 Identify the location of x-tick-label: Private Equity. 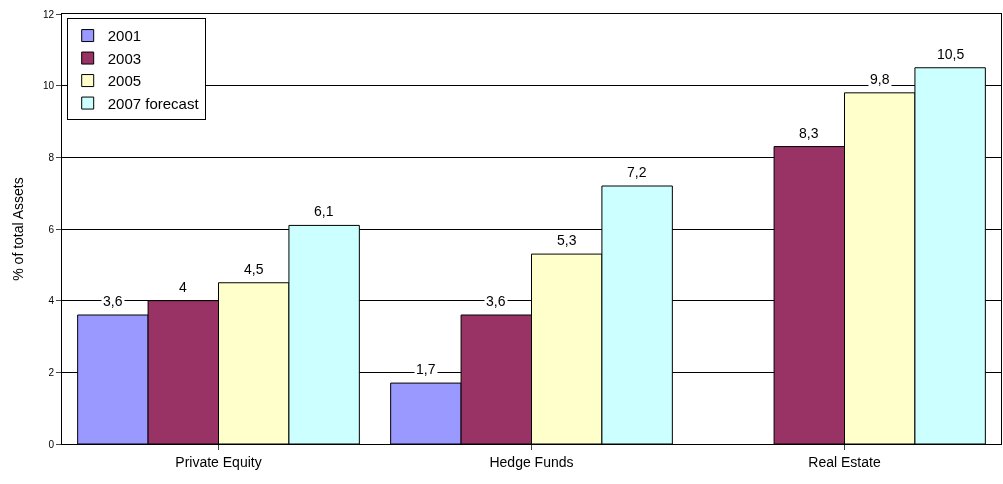
(218, 461).